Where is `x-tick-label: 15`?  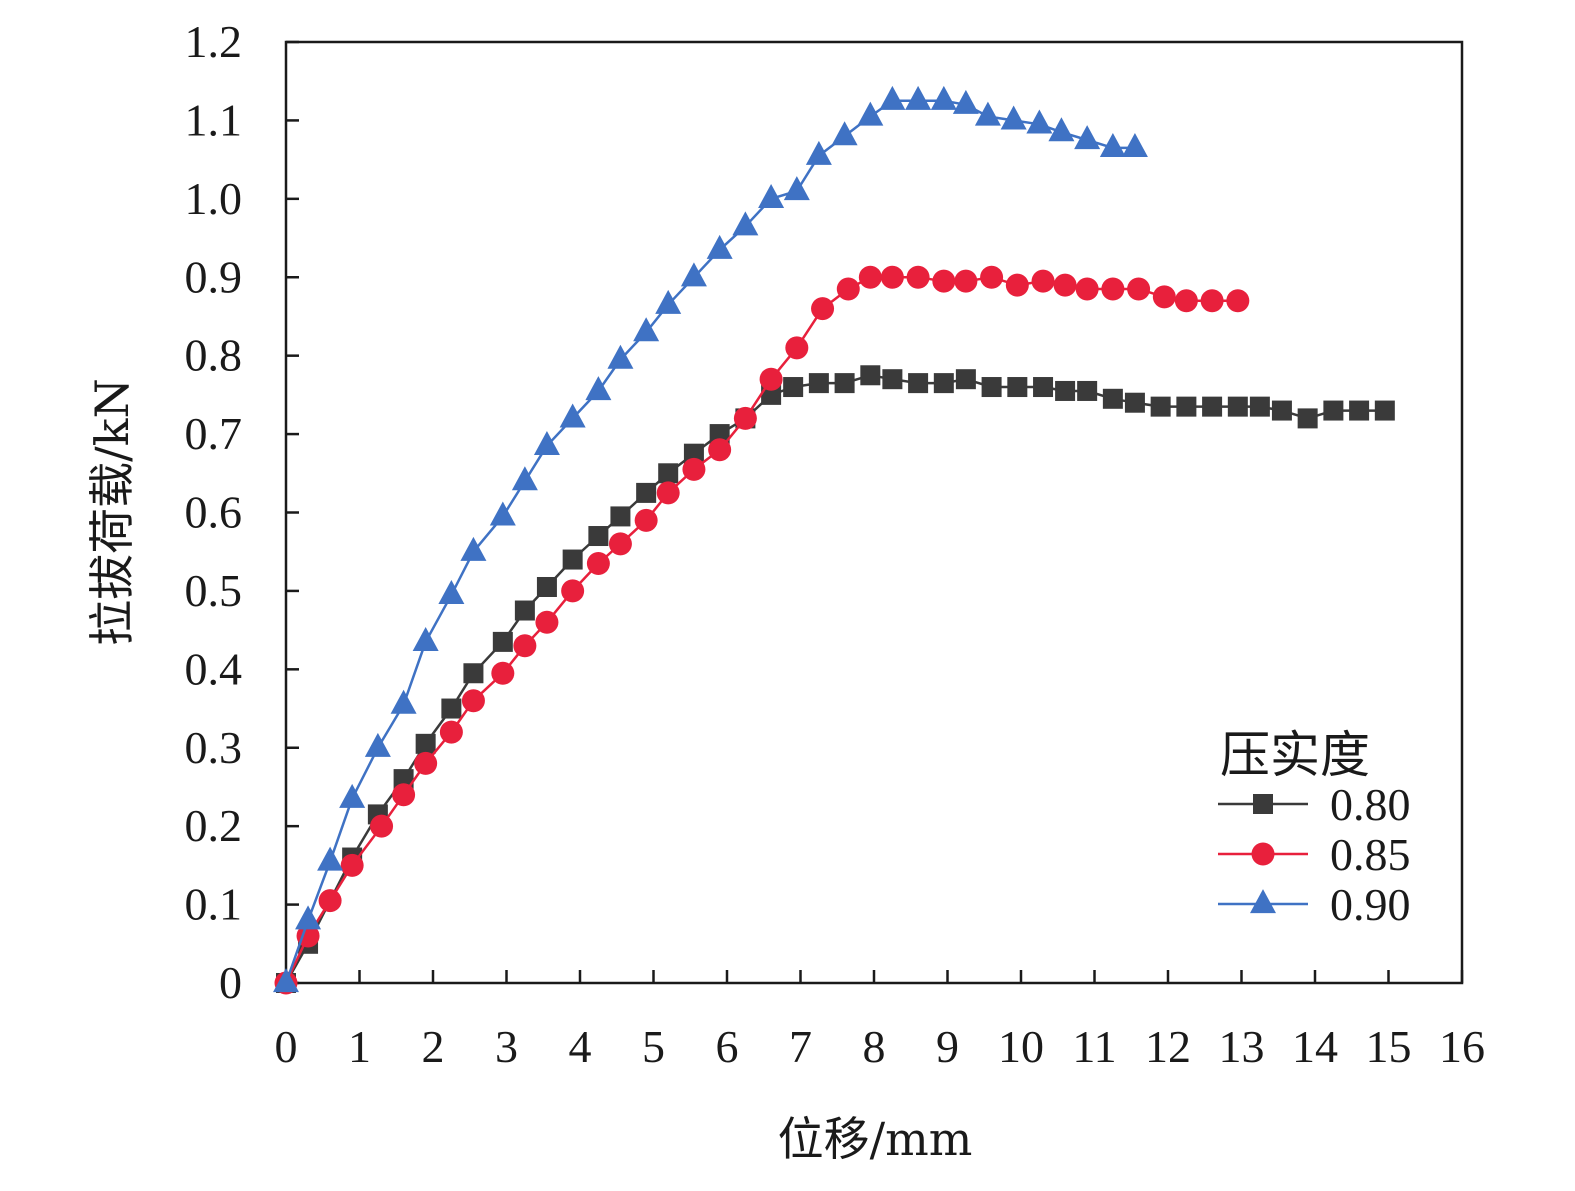
x-tick-label: 15 is located at coordinates (1389, 1046).